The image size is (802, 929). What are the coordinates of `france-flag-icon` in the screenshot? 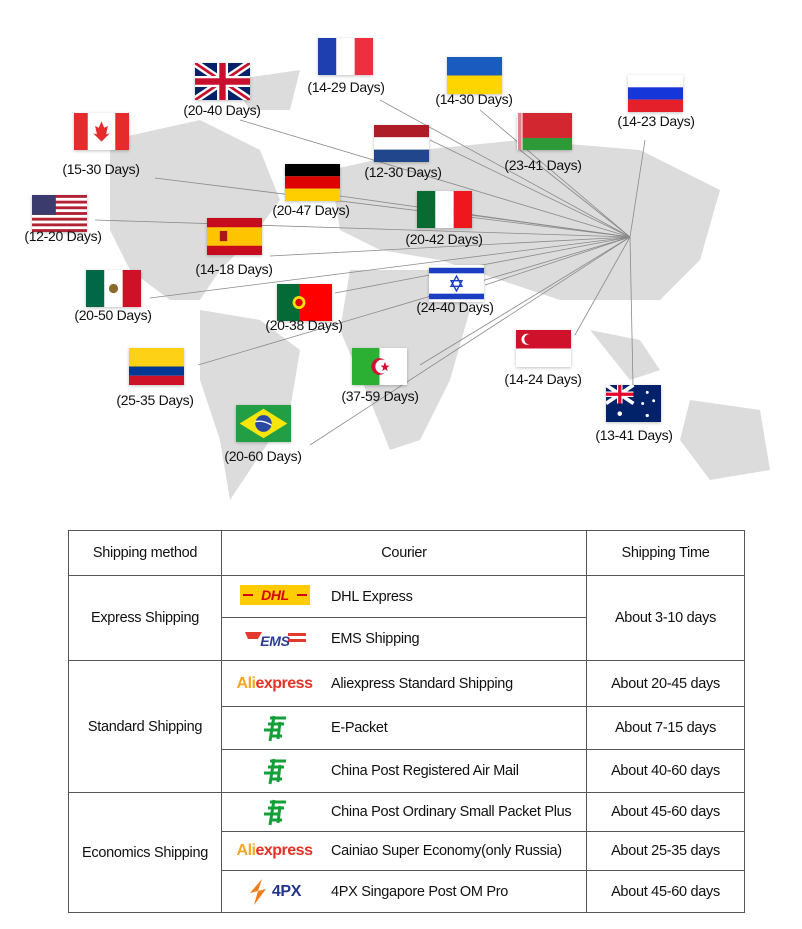 It's located at (345, 56).